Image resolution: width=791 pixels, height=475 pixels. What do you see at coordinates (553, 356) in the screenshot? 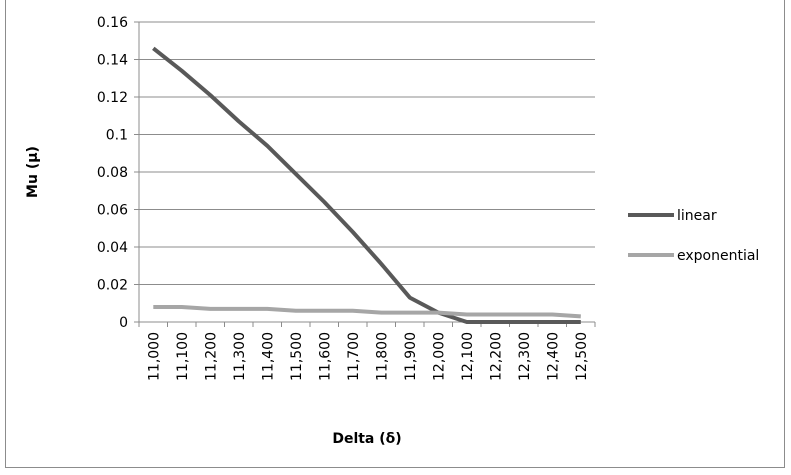
I see `x-tick-label: 12,400` at bounding box center [553, 356].